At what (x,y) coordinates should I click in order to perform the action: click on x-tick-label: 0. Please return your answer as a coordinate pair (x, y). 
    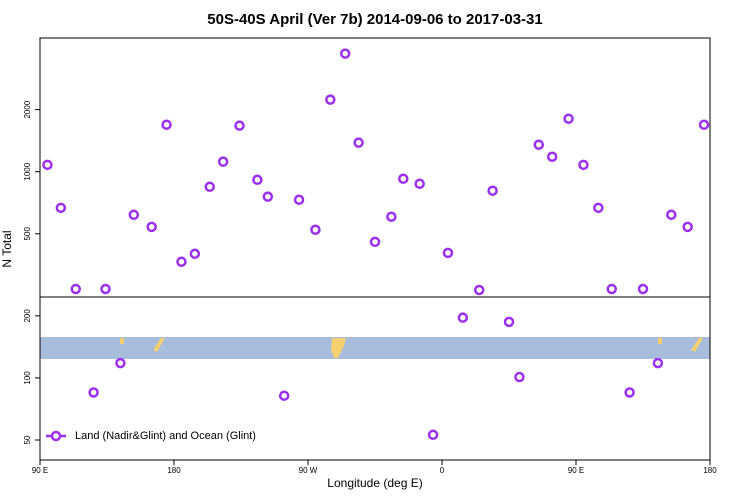
    Looking at the image, I should click on (442, 470).